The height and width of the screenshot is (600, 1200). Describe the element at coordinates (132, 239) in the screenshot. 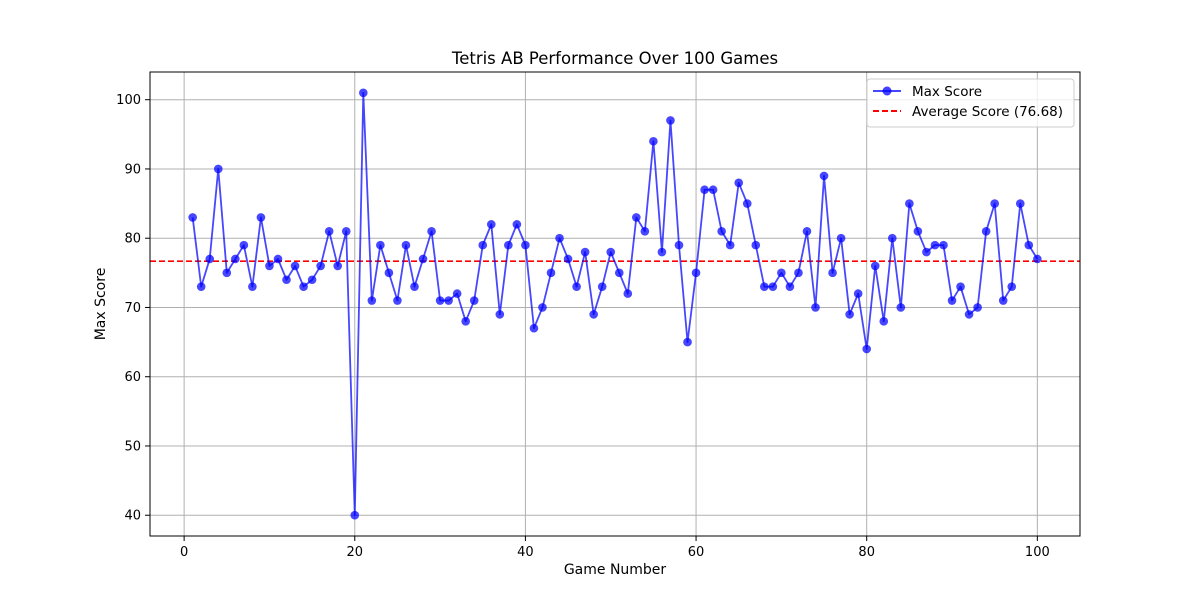

I see `y-tick-label: 80` at that location.